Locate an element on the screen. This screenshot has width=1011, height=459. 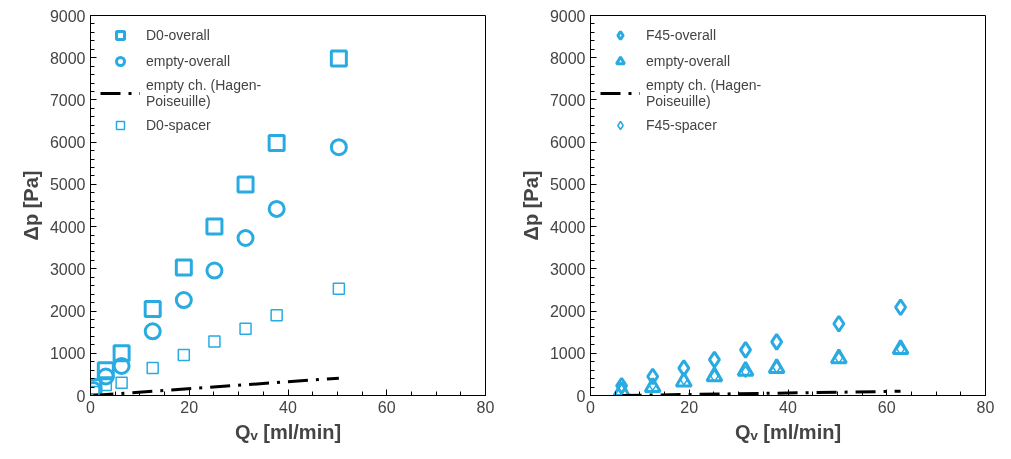
legend-label: F45-overall is located at coordinates (681, 35).